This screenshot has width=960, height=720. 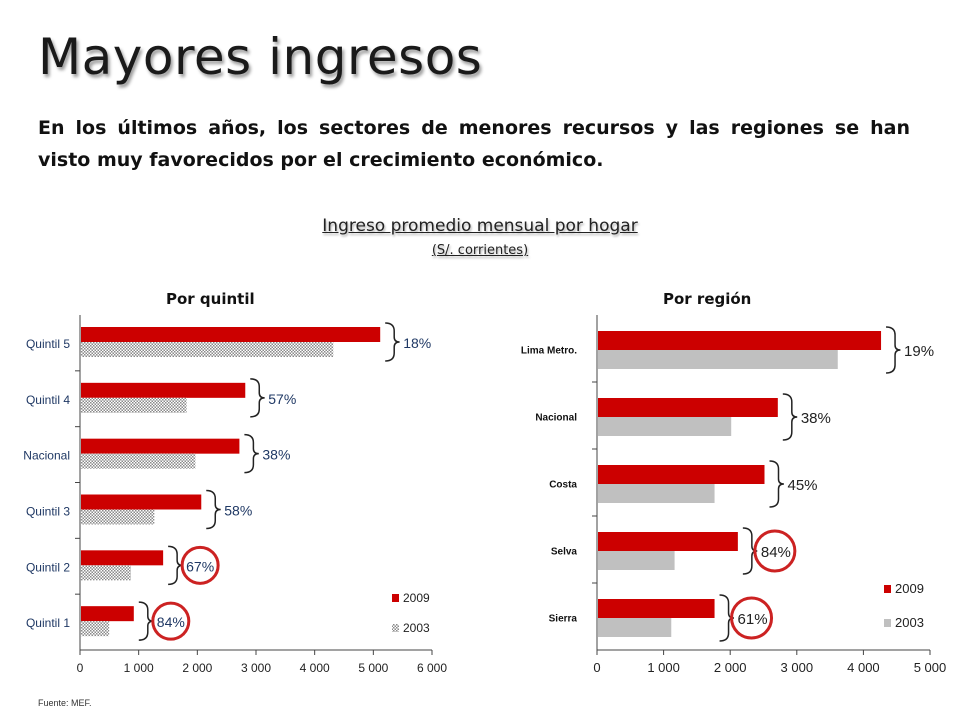 What do you see at coordinates (432, 668) in the screenshot?
I see `x-tick-label: 6 000` at bounding box center [432, 668].